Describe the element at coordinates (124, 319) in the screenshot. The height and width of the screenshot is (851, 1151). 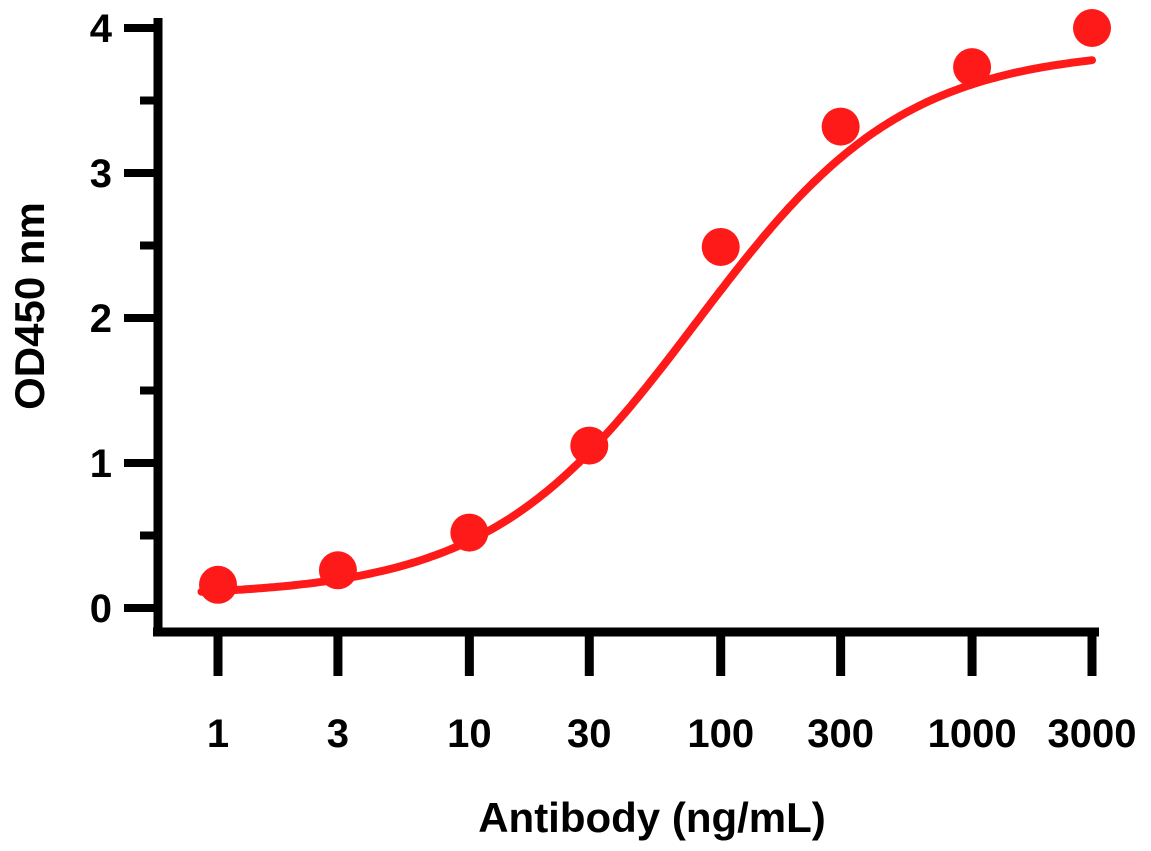
I see `y-axis-ticks: 0 1 2 3 4` at that location.